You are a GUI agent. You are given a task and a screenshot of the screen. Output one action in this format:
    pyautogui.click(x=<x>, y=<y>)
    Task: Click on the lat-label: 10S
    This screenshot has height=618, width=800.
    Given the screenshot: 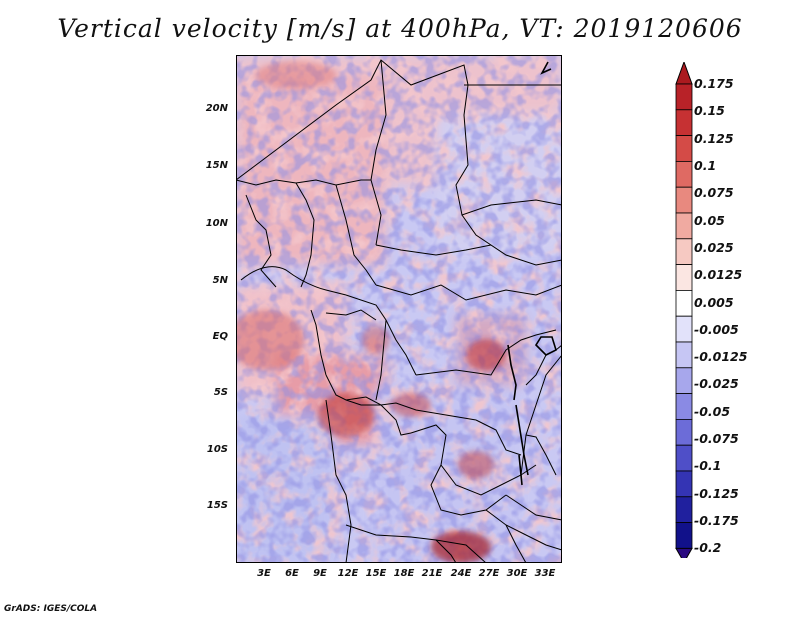 What is the action you would take?
    pyautogui.click(x=217, y=449)
    